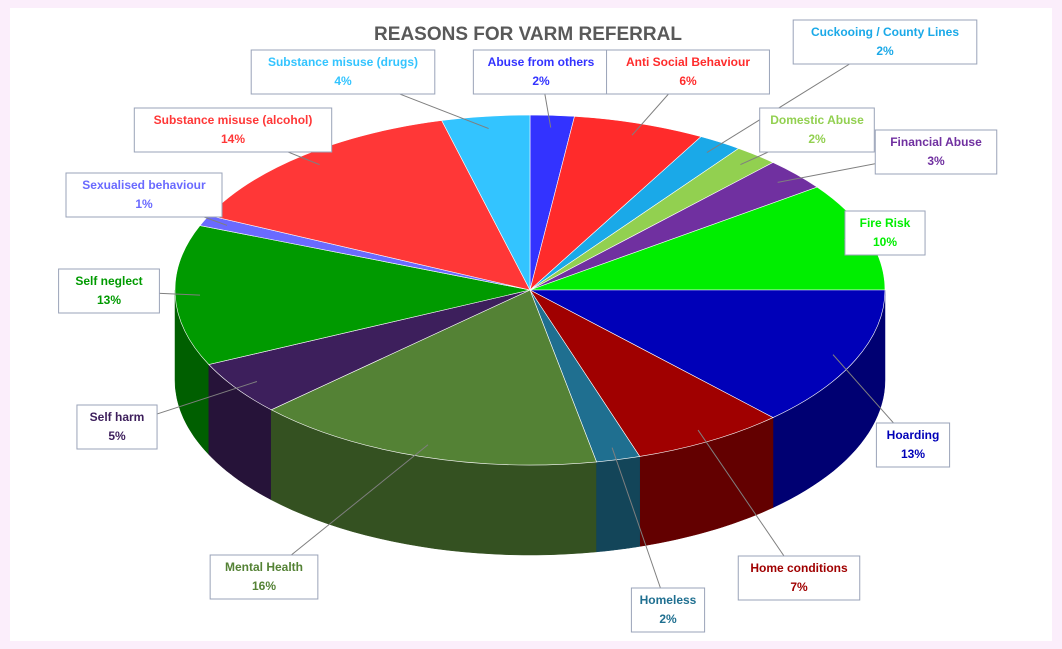 The image size is (1062, 649). I want to click on category-label: Sexualised behaviour, so click(144, 185).